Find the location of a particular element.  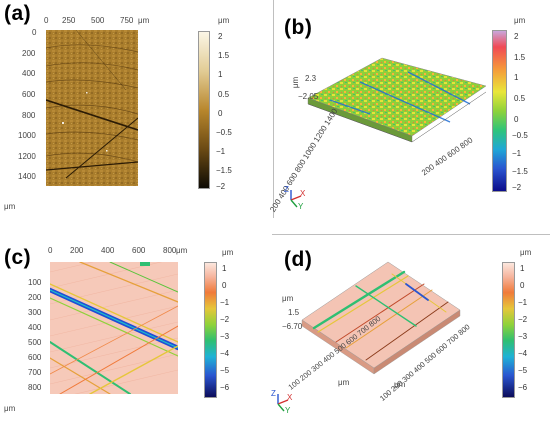

panel-a-y-tick: 1000 is located at coordinates (27, 135).